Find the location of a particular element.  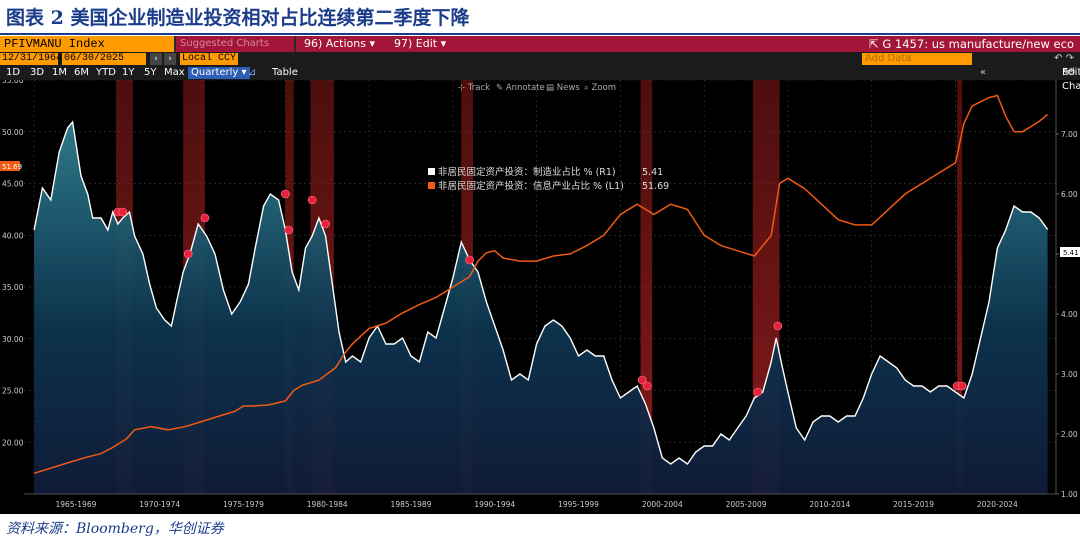

x-tick-label: 1990-1994 is located at coordinates (494, 504).